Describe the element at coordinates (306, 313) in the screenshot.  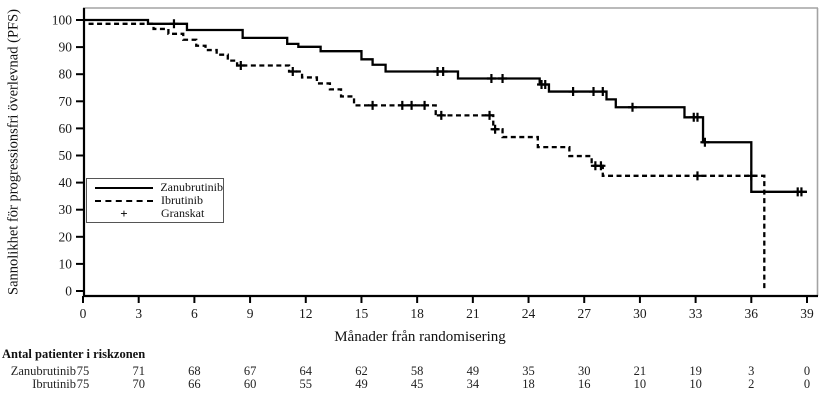
I see `x-tick-label: 12` at that location.